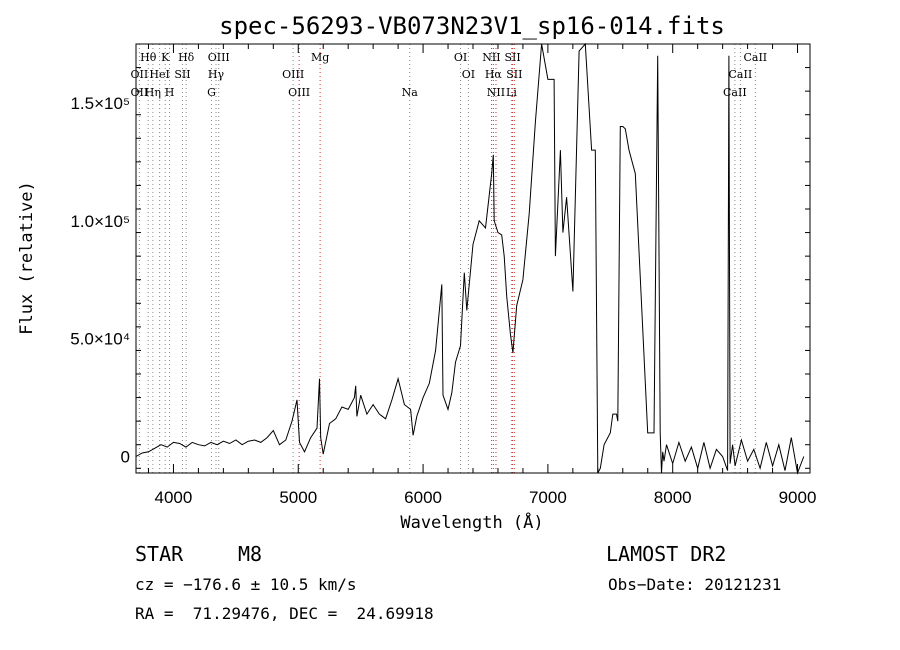  What do you see at coordinates (140, 92) in the screenshot?
I see `line-label-18: OII` at bounding box center [140, 92].